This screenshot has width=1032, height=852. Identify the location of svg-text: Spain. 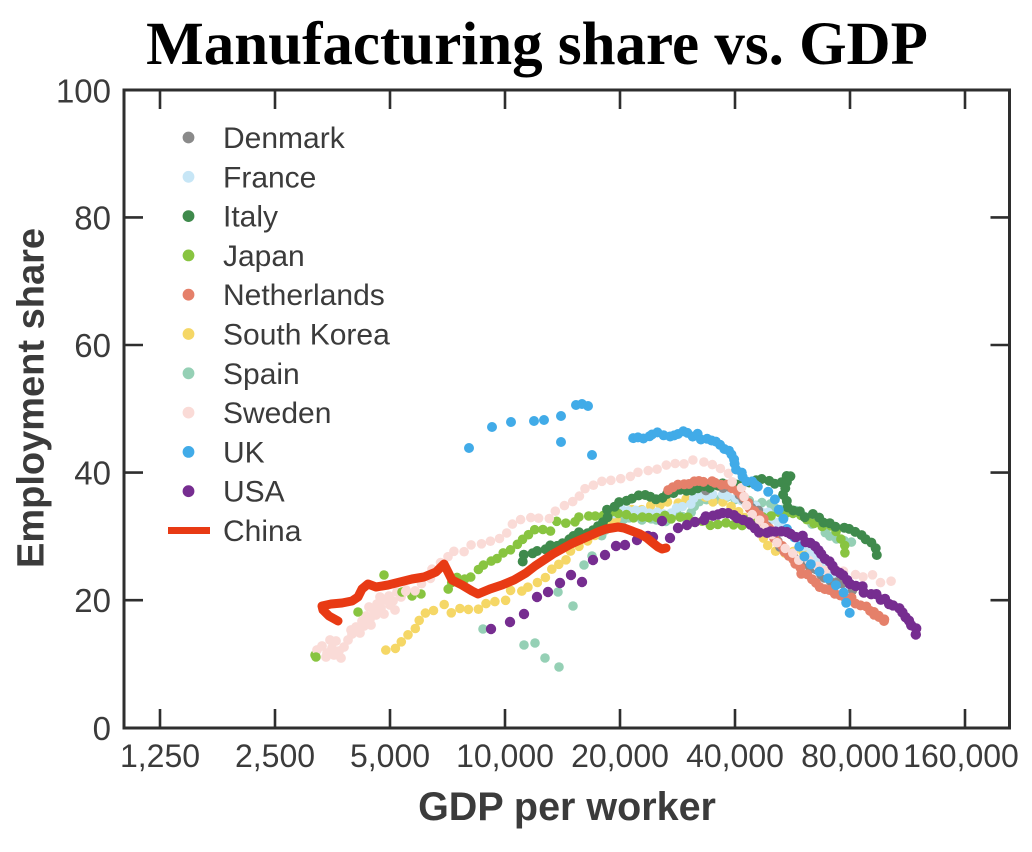
(261, 374).